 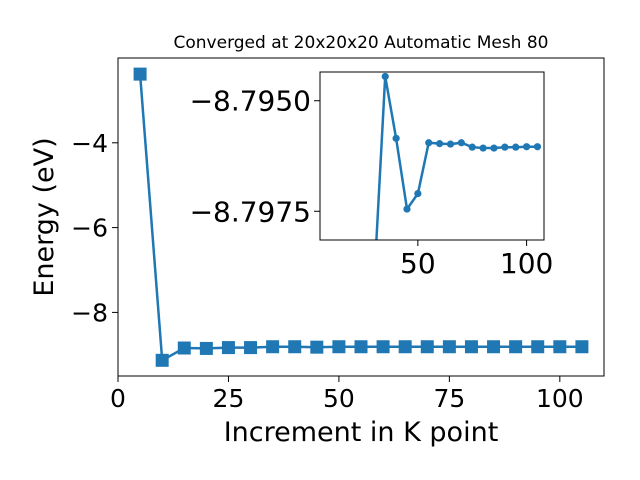 I want to click on x-tick-label: 25, so click(x=229, y=398).